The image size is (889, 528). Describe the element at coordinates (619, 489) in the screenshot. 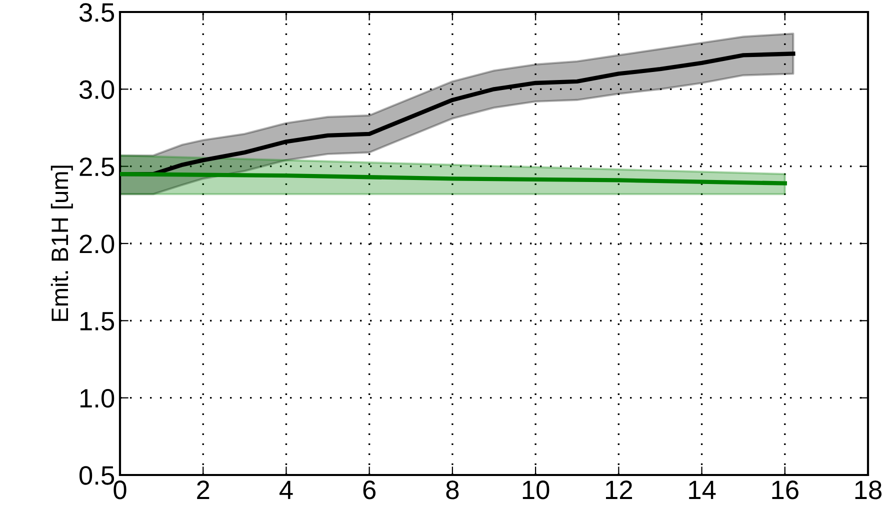

I see `x-tick-label: 12` at that location.